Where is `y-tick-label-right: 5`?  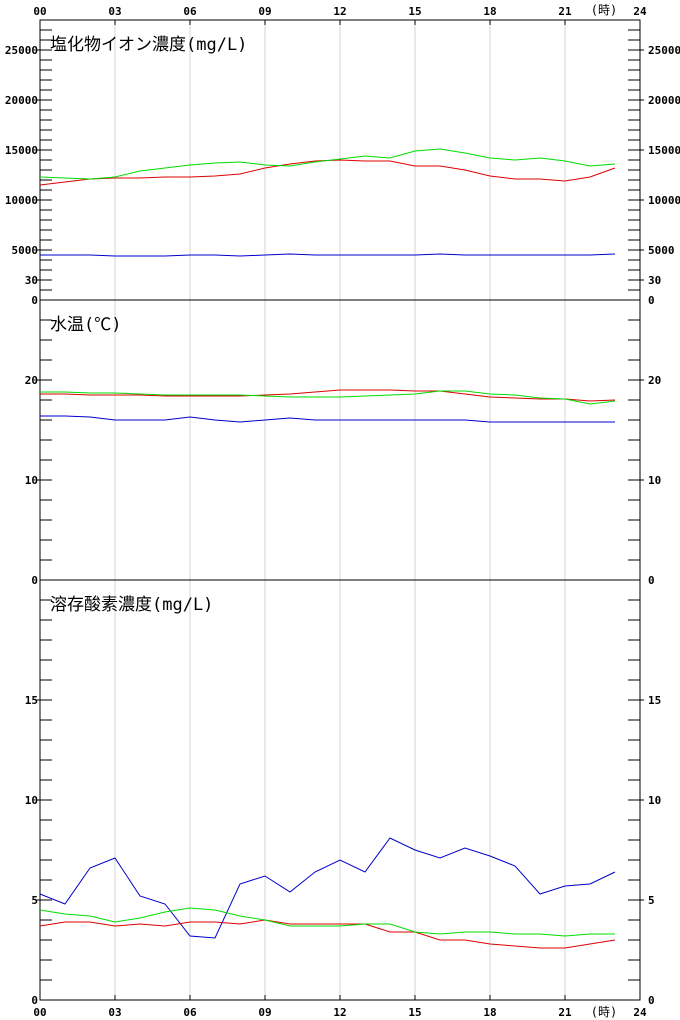
y-tick-label-right: 5 is located at coordinates (651, 900).